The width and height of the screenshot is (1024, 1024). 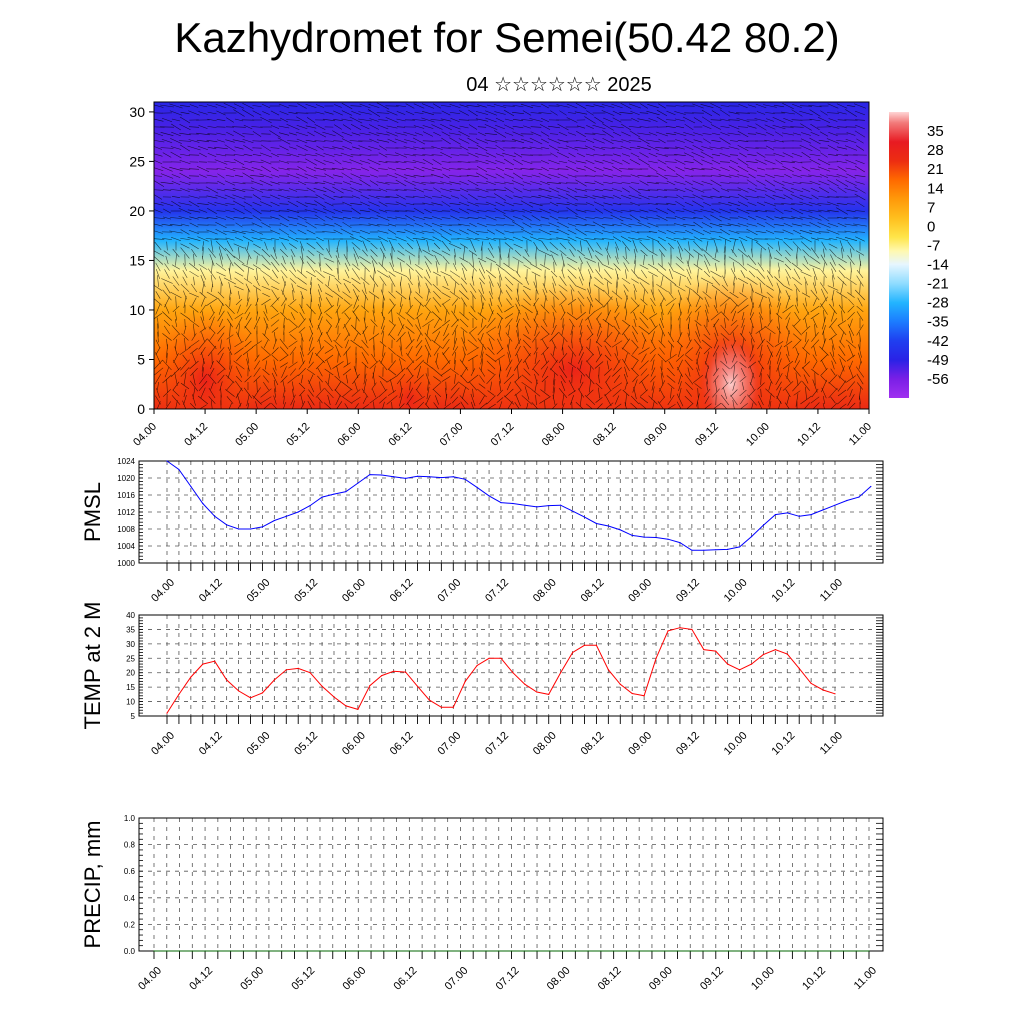 I want to click on y-axis-title: PMSL, so click(x=92, y=512).